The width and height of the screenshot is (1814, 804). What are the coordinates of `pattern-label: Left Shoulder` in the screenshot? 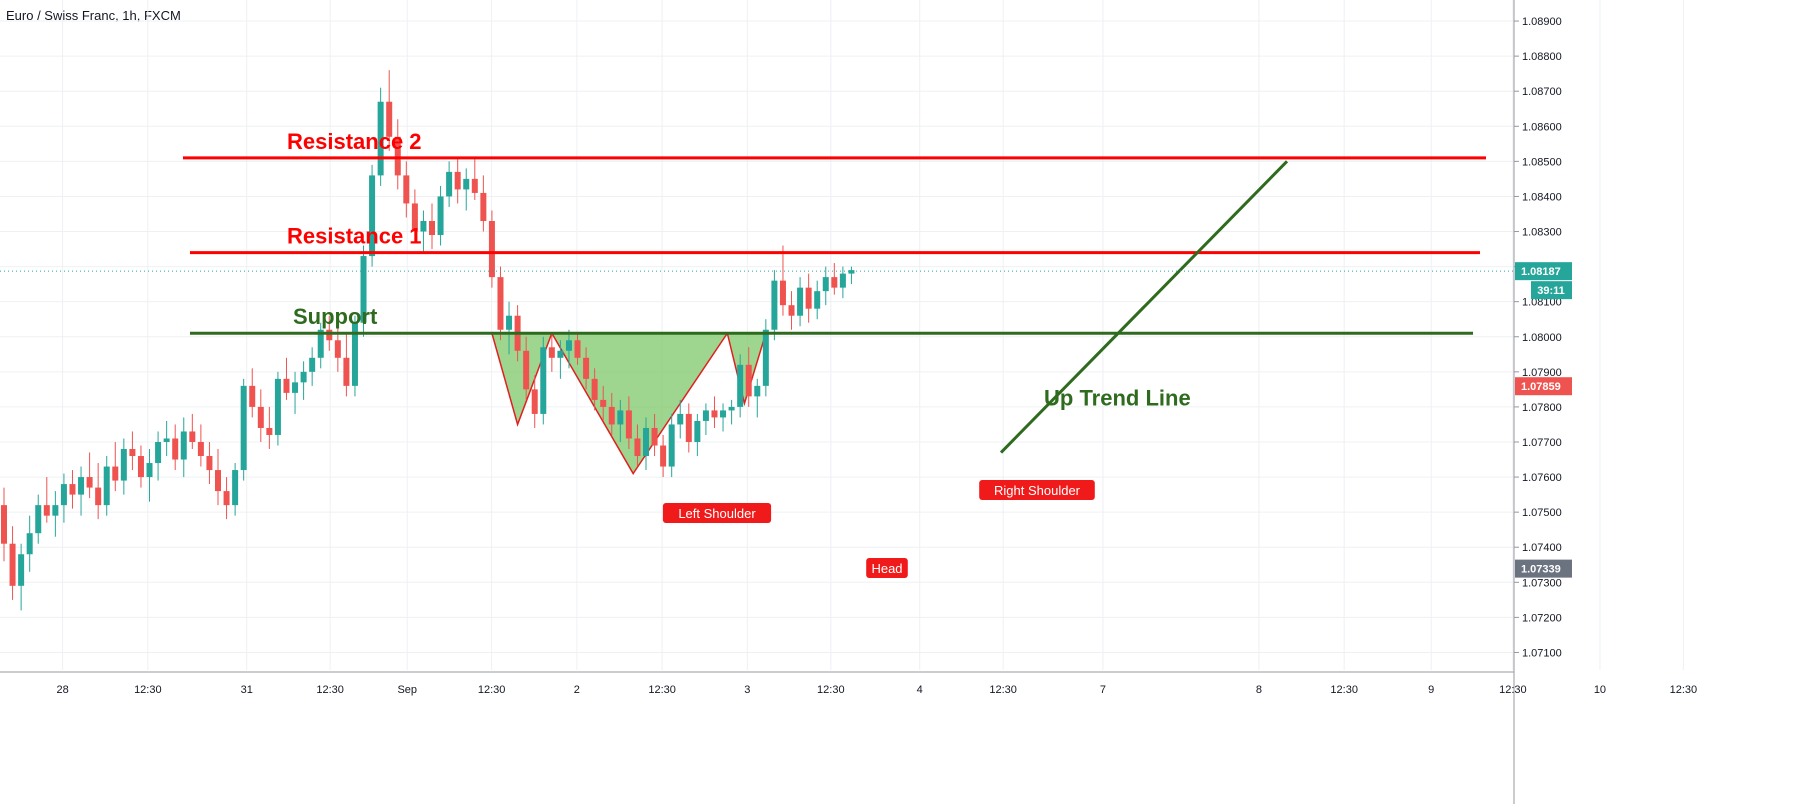 It's located at (717, 513).